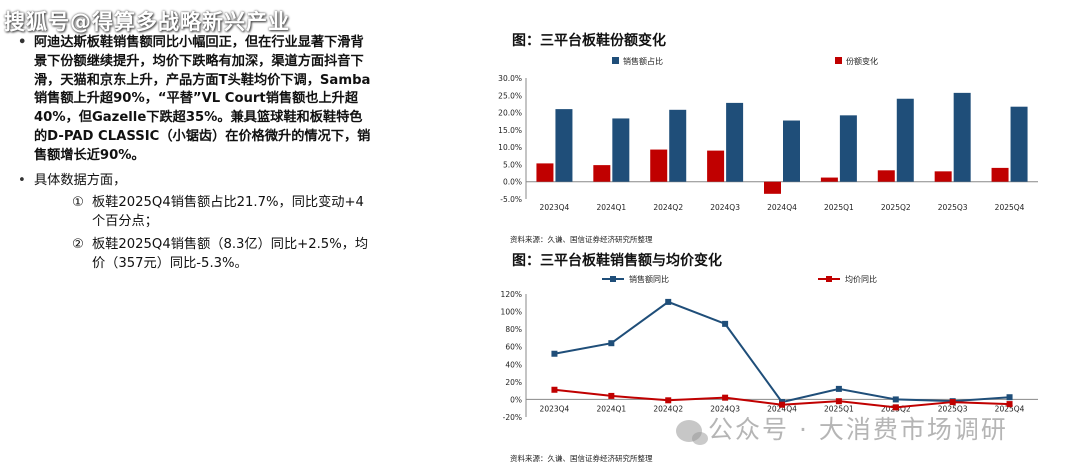 Image resolution: width=1080 pixels, height=469 pixels. I want to click on chart2-ytick-label: 100%, so click(511, 312).